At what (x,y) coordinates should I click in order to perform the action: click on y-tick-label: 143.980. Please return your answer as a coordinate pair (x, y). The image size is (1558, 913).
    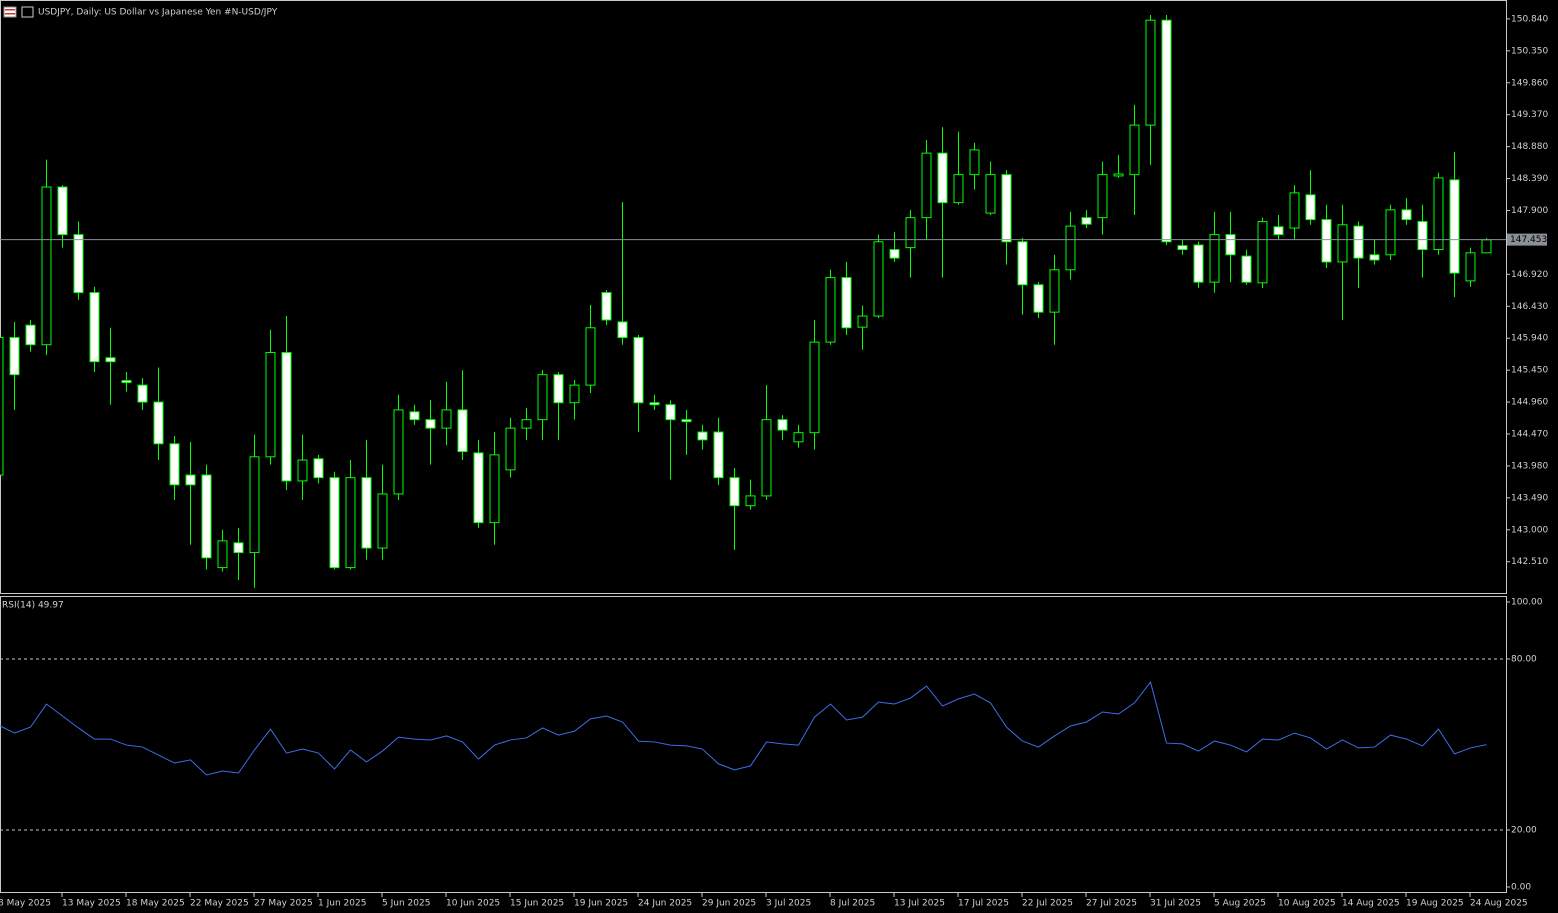
    Looking at the image, I should click on (1529, 466).